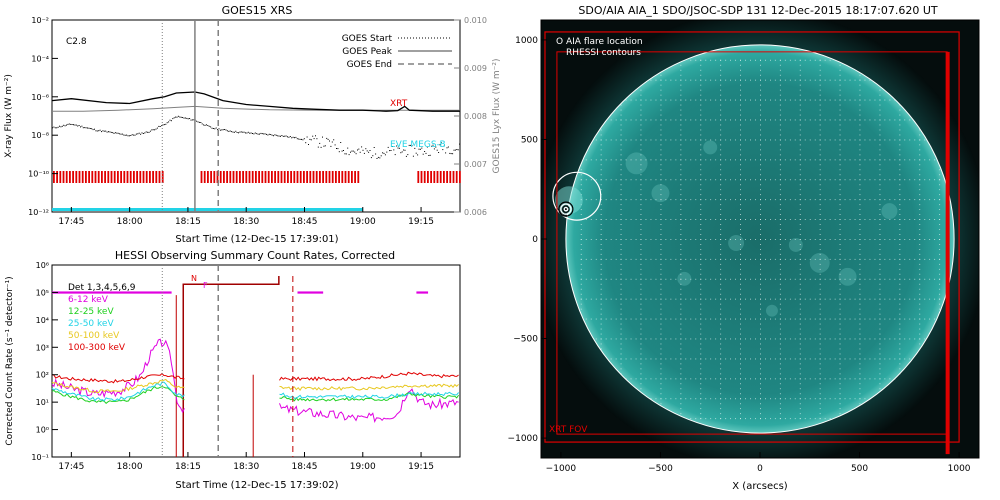 The image size is (1000, 500). Describe the element at coordinates (38, 174) in the screenshot. I see `goes-y-tick-label: 10⁻¹⁰` at that location.